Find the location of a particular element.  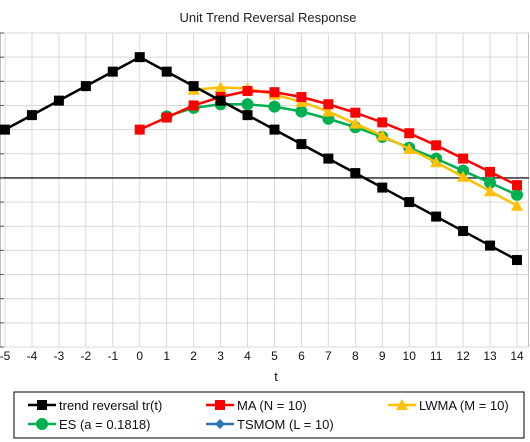

x-tick-label: 10 is located at coordinates (410, 356).